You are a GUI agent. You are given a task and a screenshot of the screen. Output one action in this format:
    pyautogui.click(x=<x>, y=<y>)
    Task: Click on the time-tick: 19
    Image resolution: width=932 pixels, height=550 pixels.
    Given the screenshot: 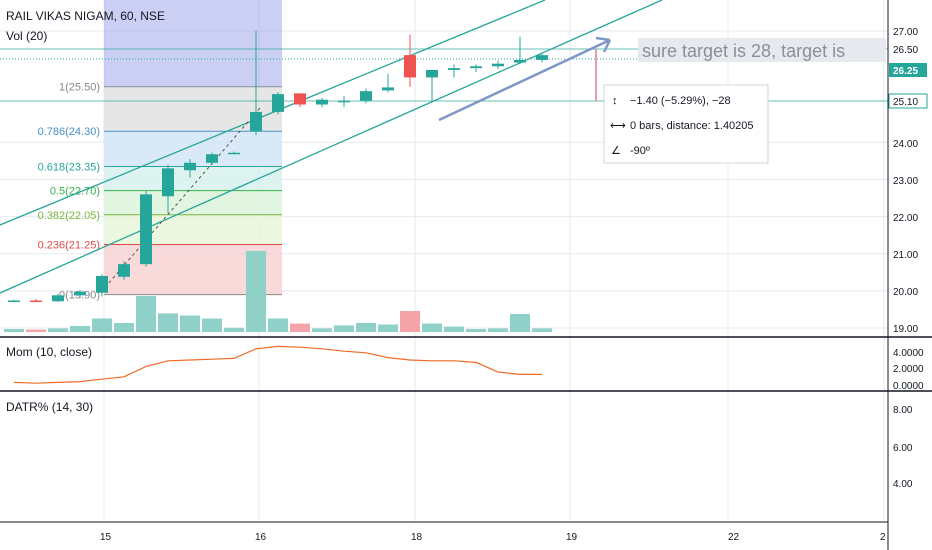 What is the action you would take?
    pyautogui.click(x=572, y=537)
    